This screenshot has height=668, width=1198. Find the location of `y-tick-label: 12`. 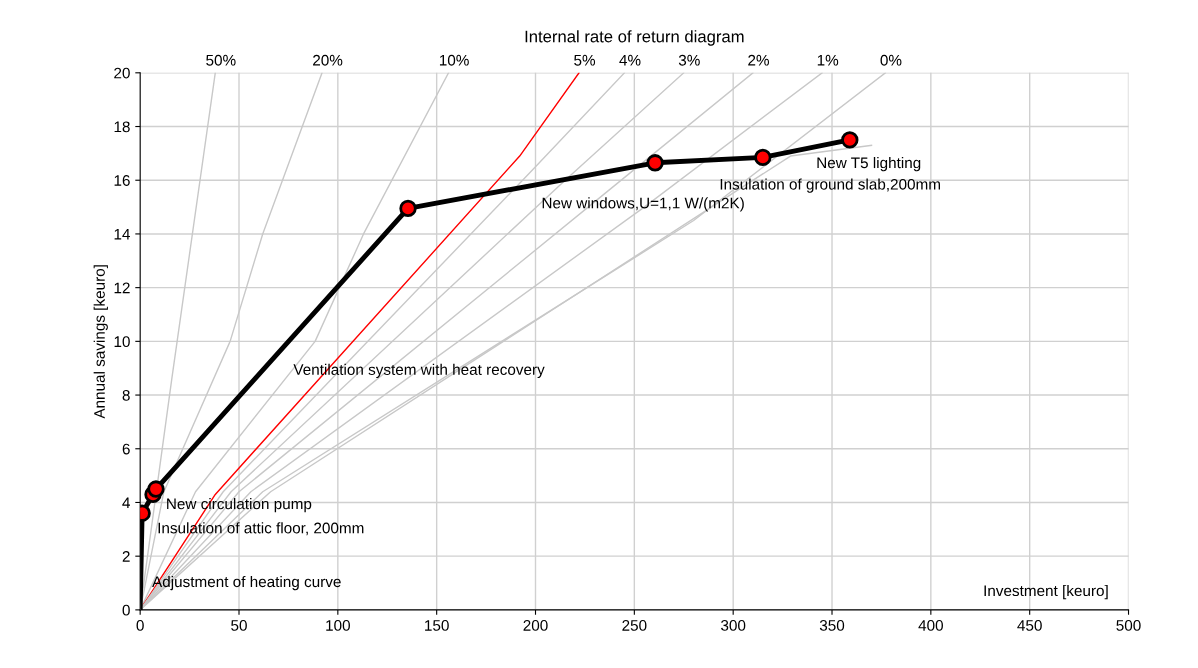

y-tick-label: 12 is located at coordinates (122, 288).